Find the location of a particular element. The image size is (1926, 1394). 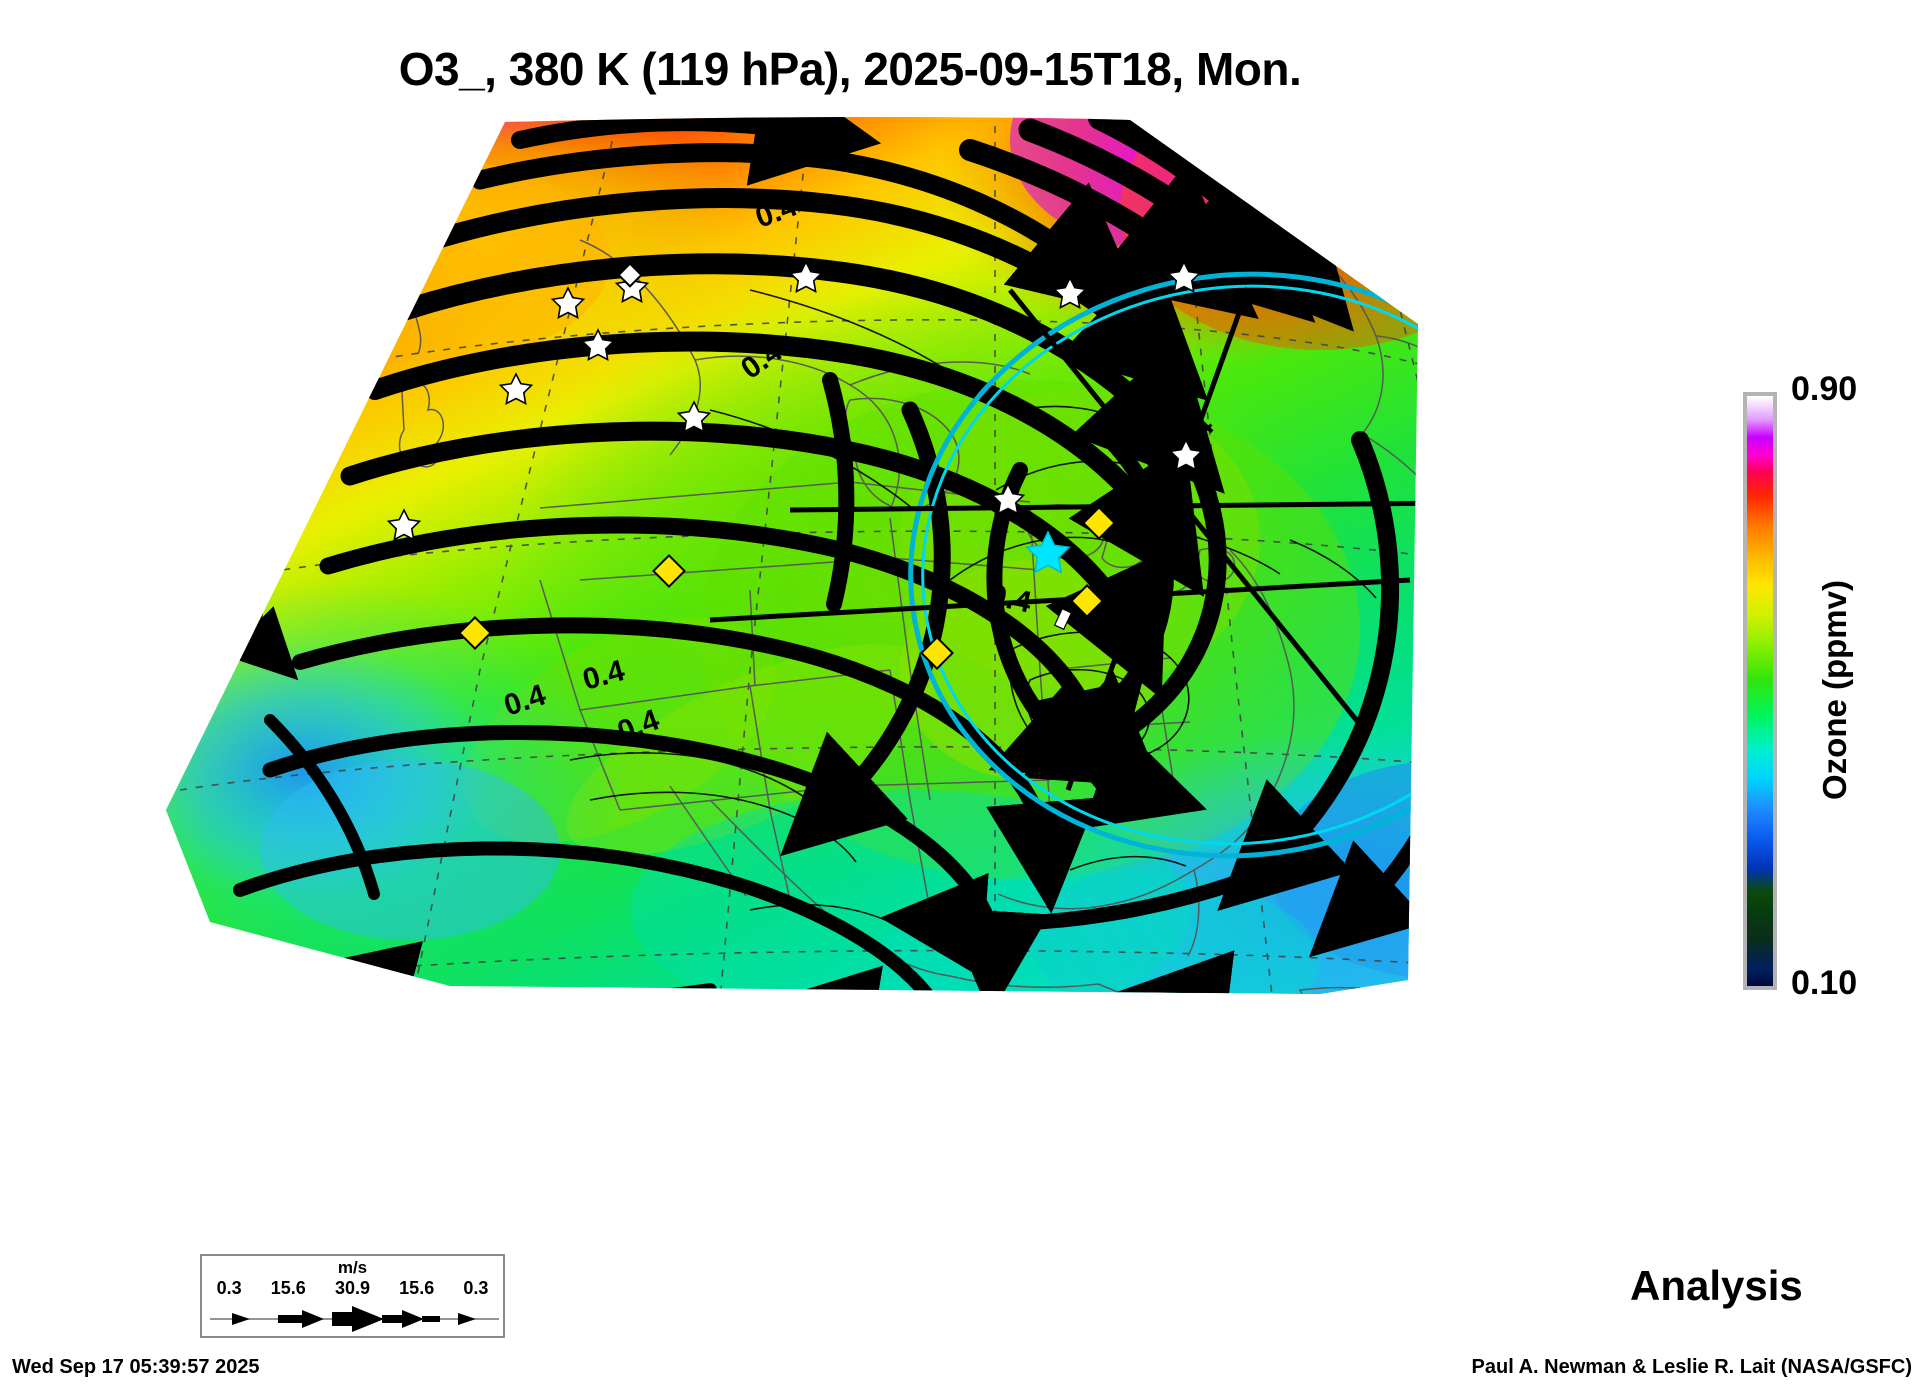

wind-legend-arrow-scale is located at coordinates (354, 1319).